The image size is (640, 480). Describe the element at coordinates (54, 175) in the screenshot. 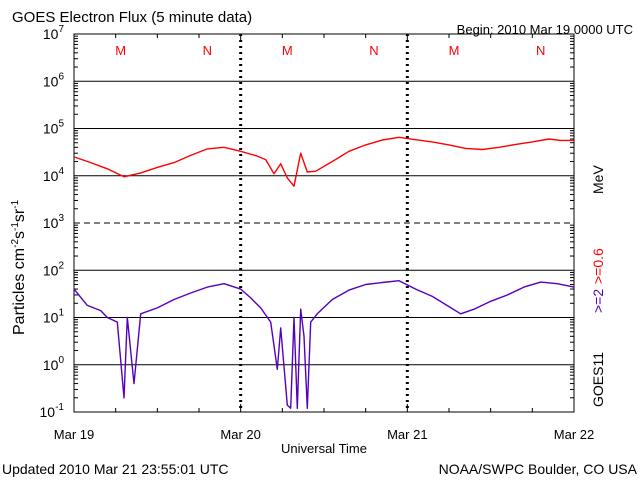

I see `y-tick-label: 10⁴` at that location.